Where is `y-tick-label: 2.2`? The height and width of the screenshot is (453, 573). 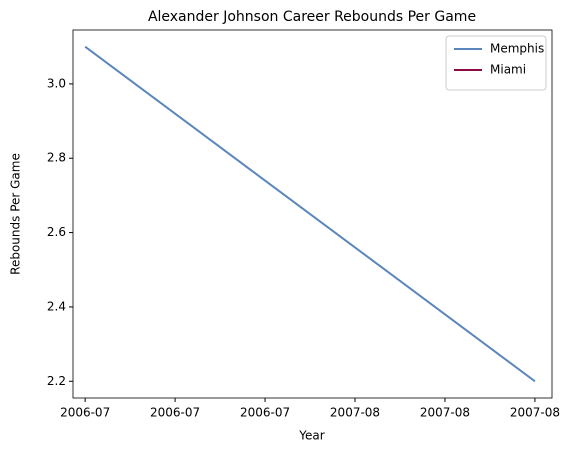 y-tick-label: 2.2 is located at coordinates (56, 381).